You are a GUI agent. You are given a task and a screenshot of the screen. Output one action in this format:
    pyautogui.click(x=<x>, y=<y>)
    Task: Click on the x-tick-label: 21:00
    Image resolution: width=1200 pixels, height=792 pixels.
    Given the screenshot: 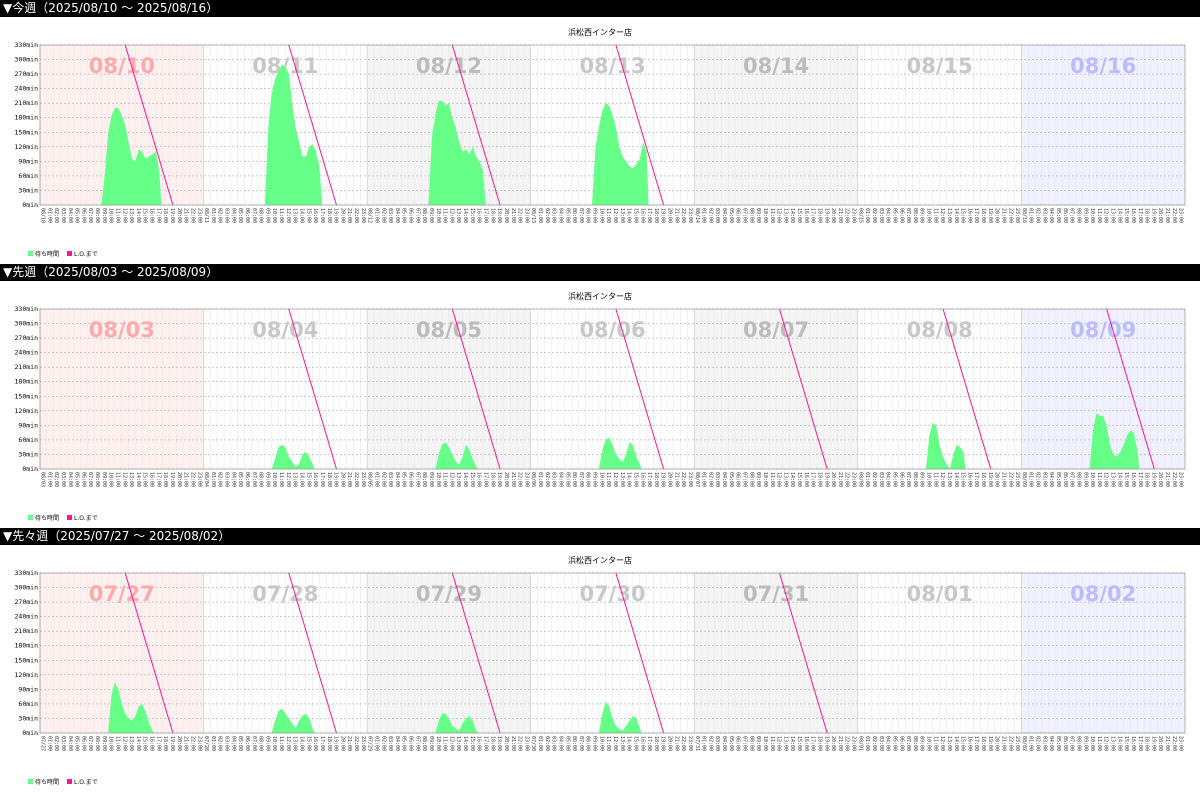 What is the action you would take?
    pyautogui.click(x=349, y=215)
    